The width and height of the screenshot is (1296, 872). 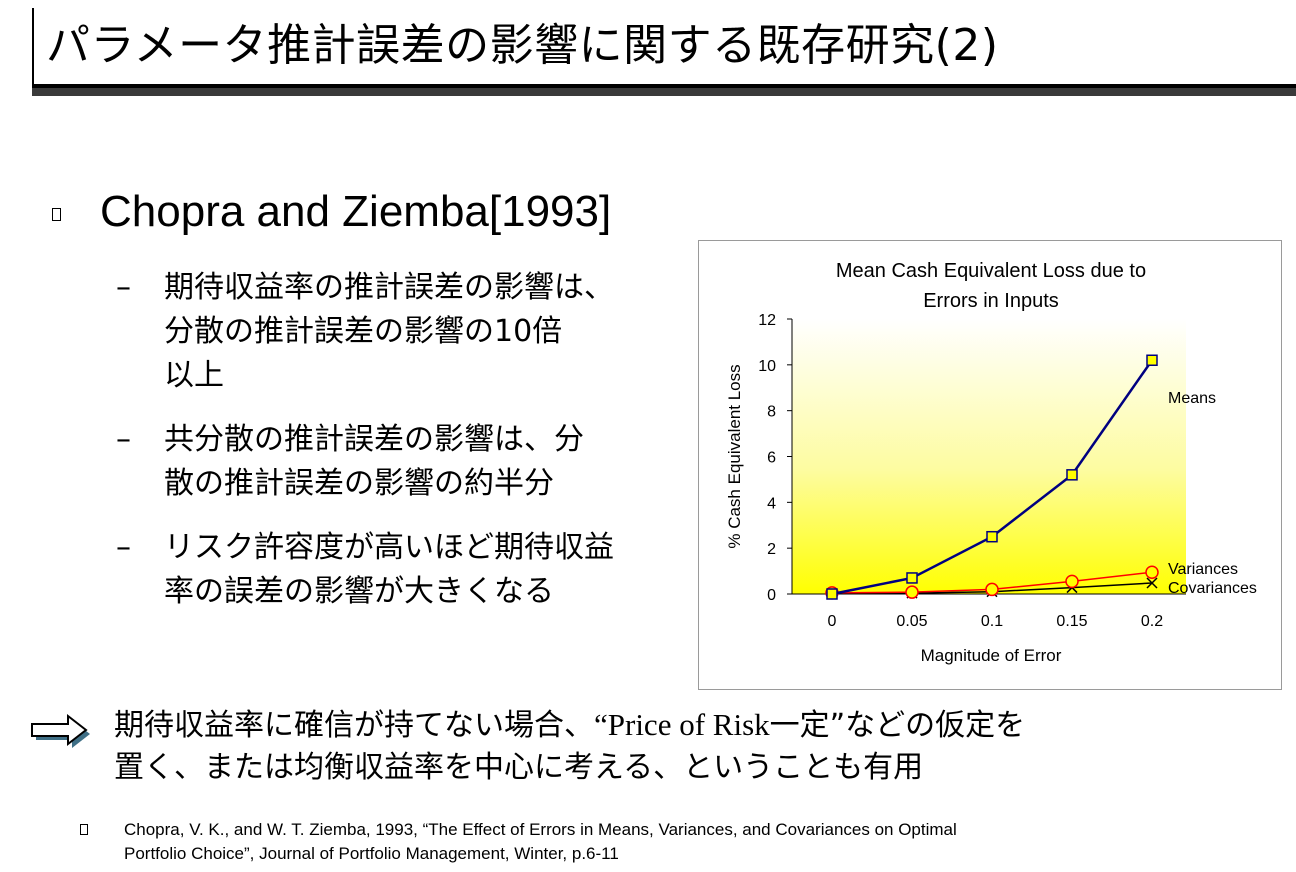 I want to click on series-label-covariances: Covariances, so click(x=1212, y=588).